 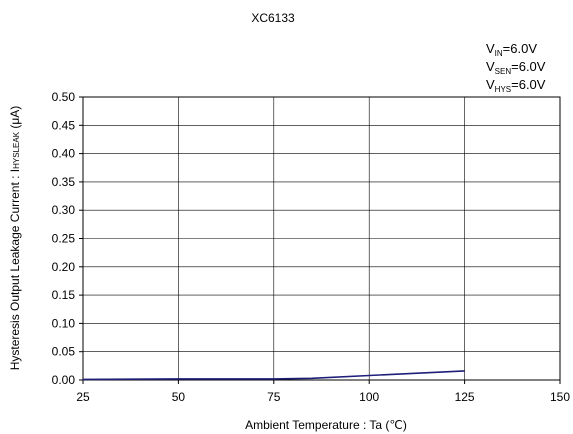 I want to click on condition-vhys: VHYS=6.0V, so click(x=516, y=85).